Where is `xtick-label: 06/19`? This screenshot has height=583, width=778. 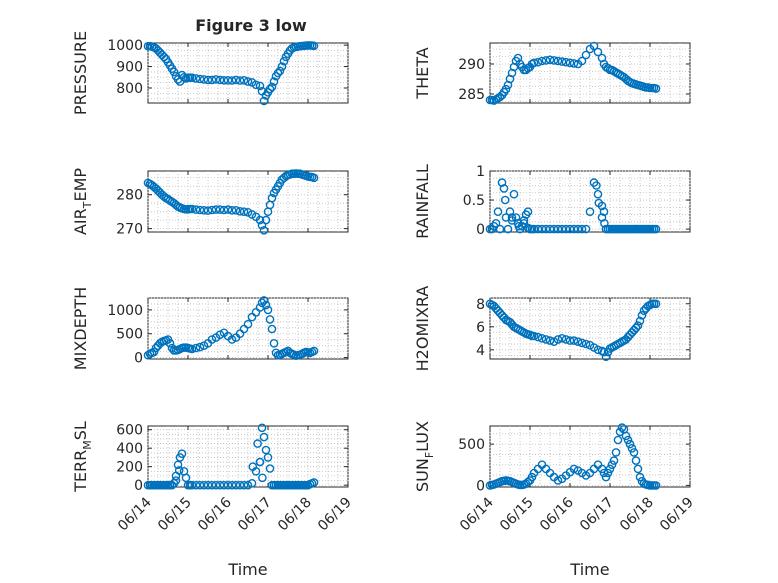
xtick-label: 06/19 is located at coordinates (335, 515).